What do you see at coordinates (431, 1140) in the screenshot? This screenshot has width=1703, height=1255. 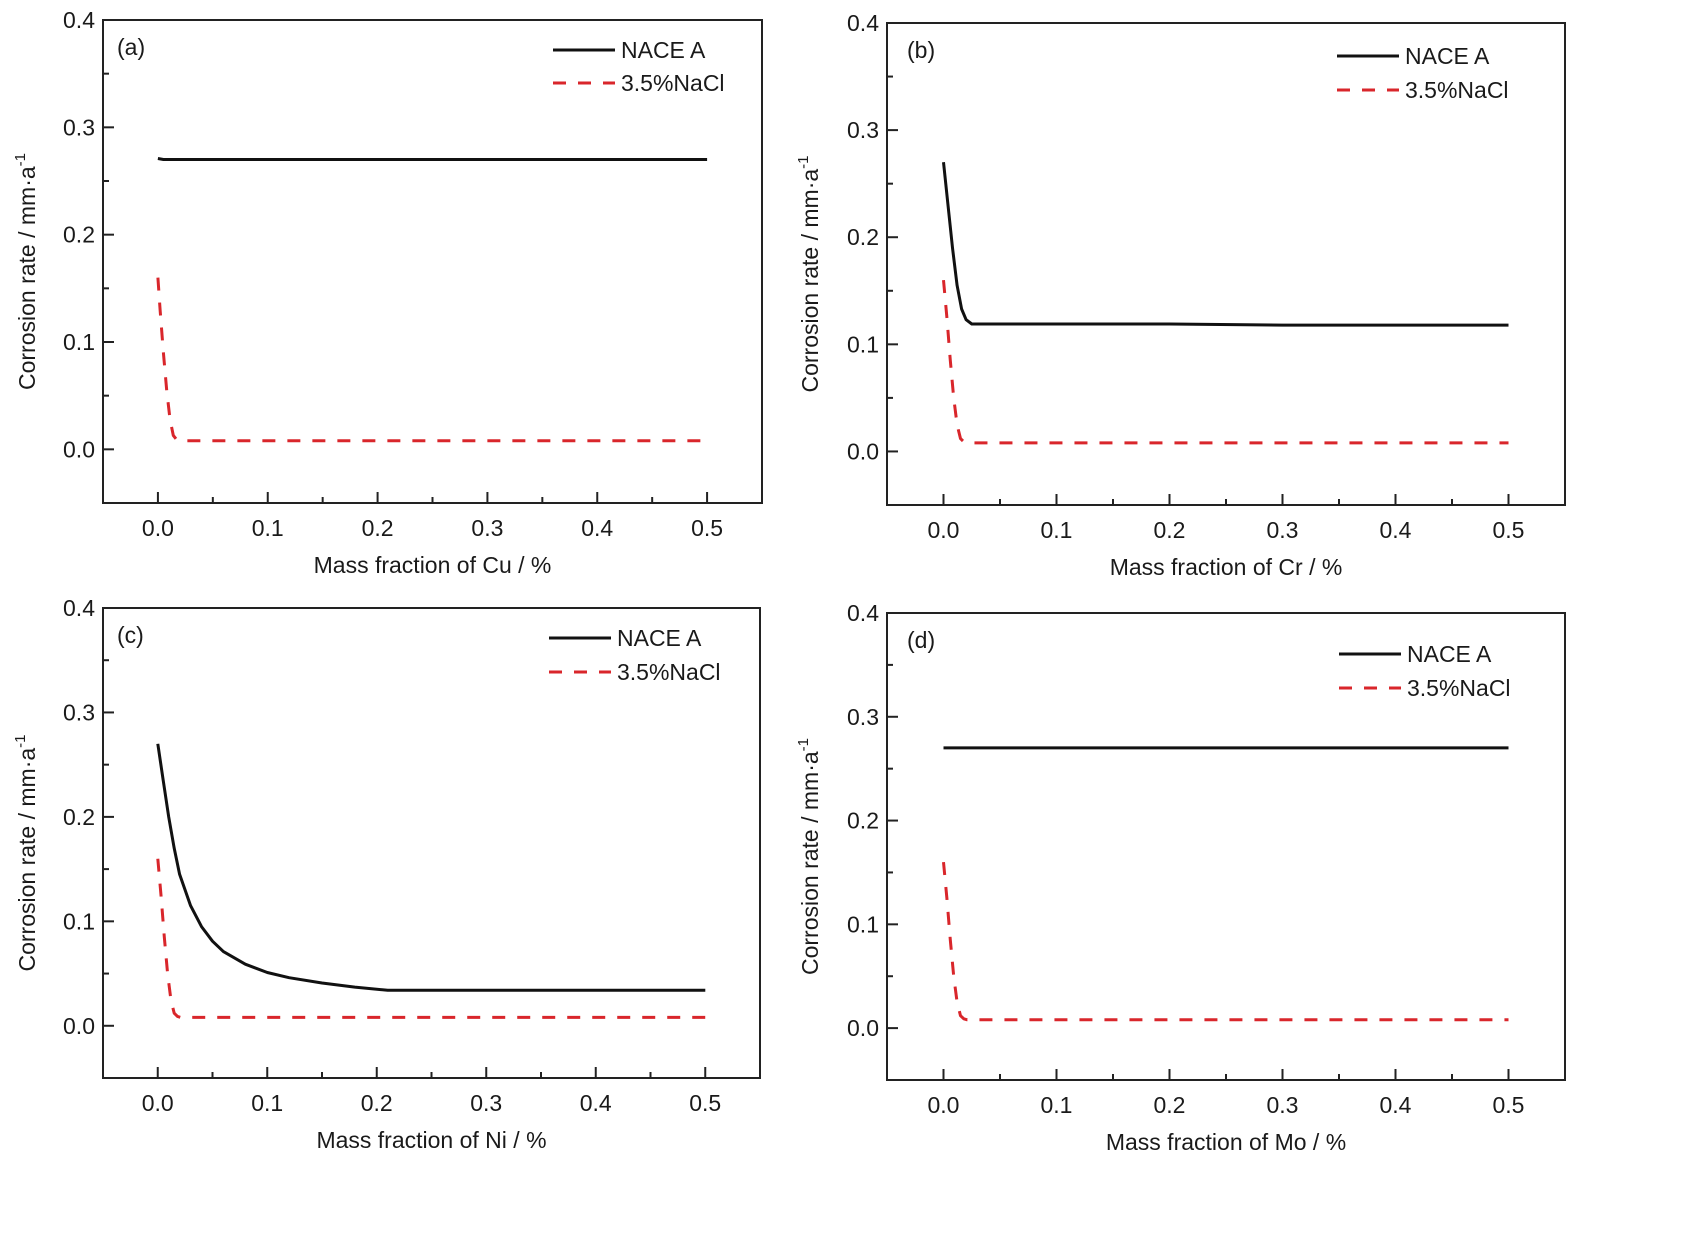 I see `x-axis-title: Mass fraction of Ni / %` at bounding box center [431, 1140].